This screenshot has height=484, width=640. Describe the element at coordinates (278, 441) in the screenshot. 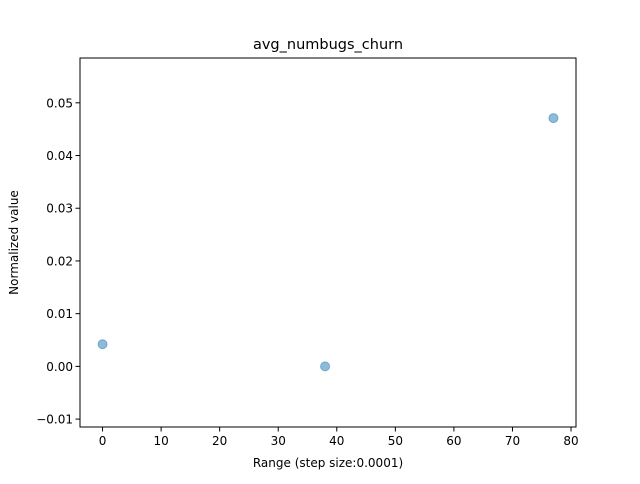

I see `x-tick-label: 30` at that location.